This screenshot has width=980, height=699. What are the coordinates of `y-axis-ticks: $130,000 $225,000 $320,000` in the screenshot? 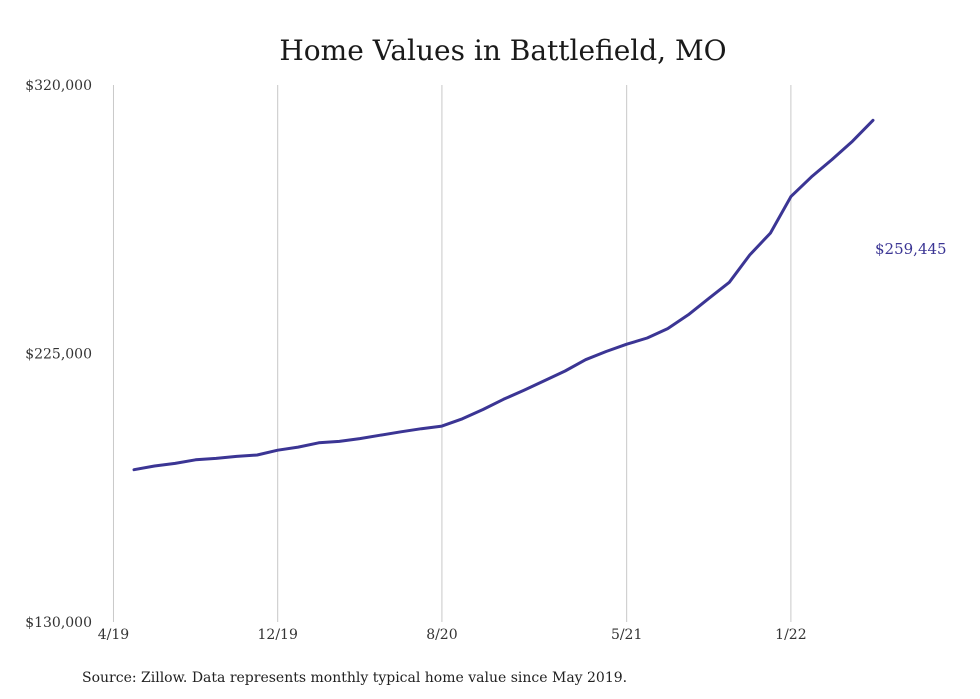 It's located at (58, 354).